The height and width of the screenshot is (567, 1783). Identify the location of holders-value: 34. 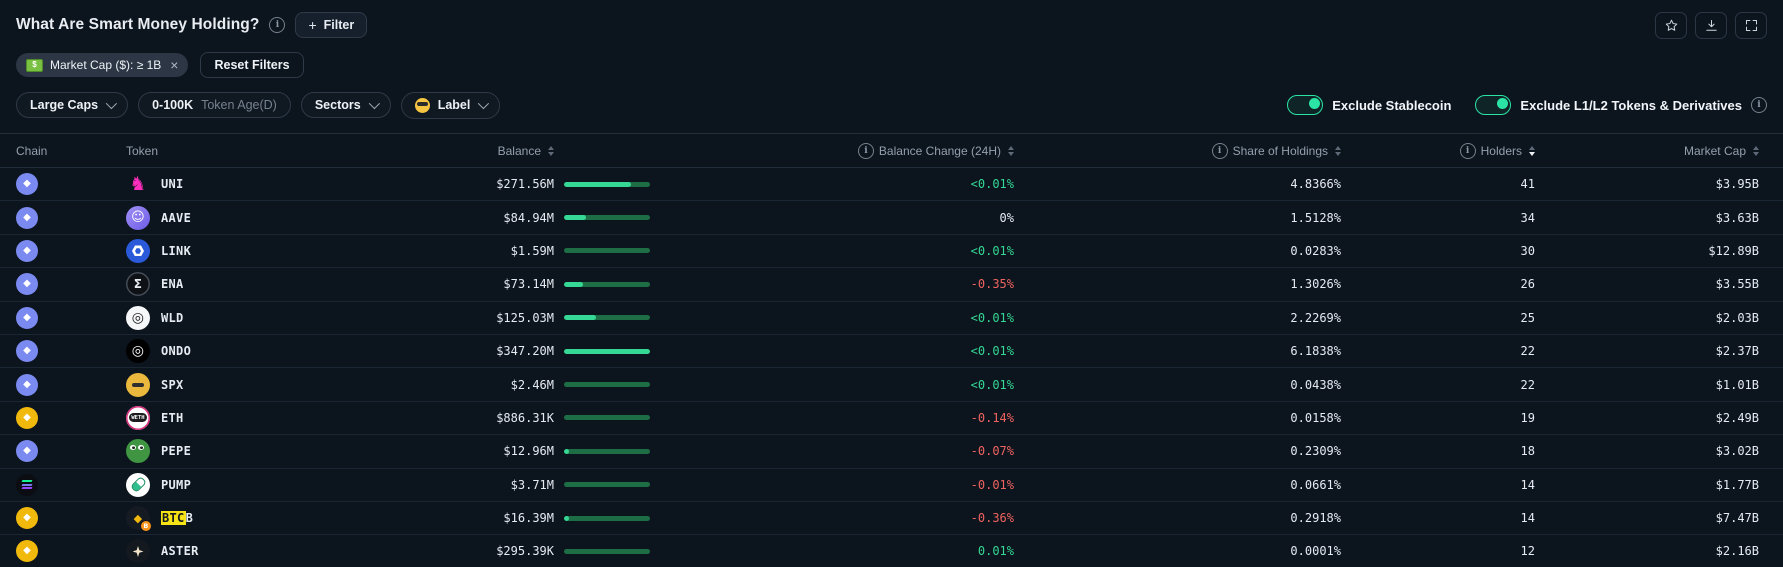
(1527, 217).